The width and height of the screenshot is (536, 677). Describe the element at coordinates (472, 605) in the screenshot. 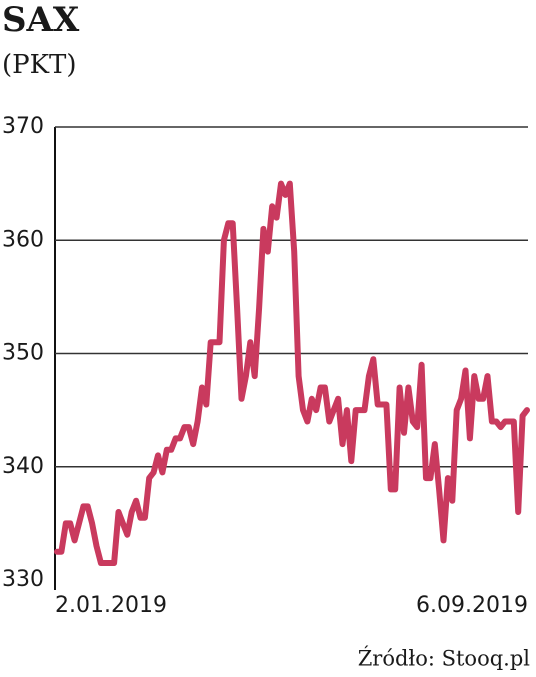

I see `x-tick-label: 6.09.2019` at that location.